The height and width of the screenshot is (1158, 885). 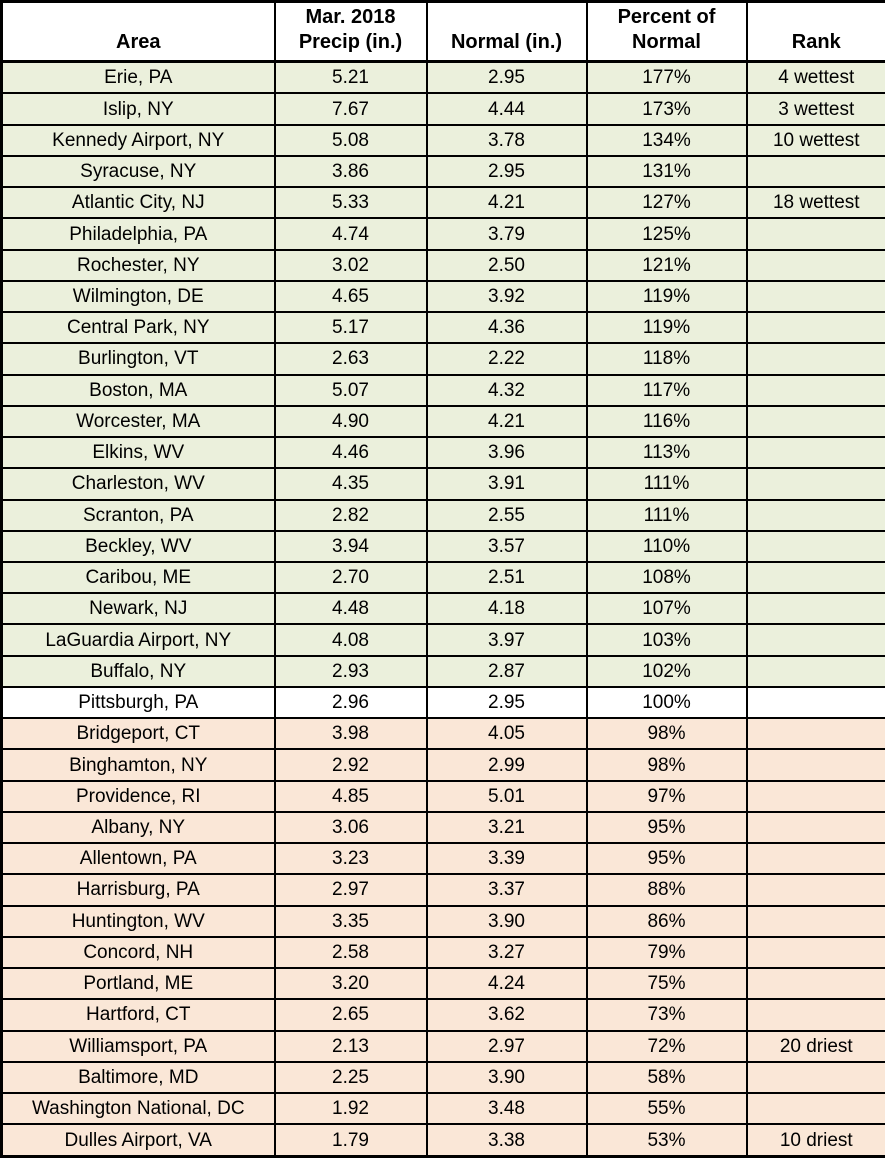 What do you see at coordinates (506, 671) in the screenshot?
I see `cell-normal: 2.87` at bounding box center [506, 671].